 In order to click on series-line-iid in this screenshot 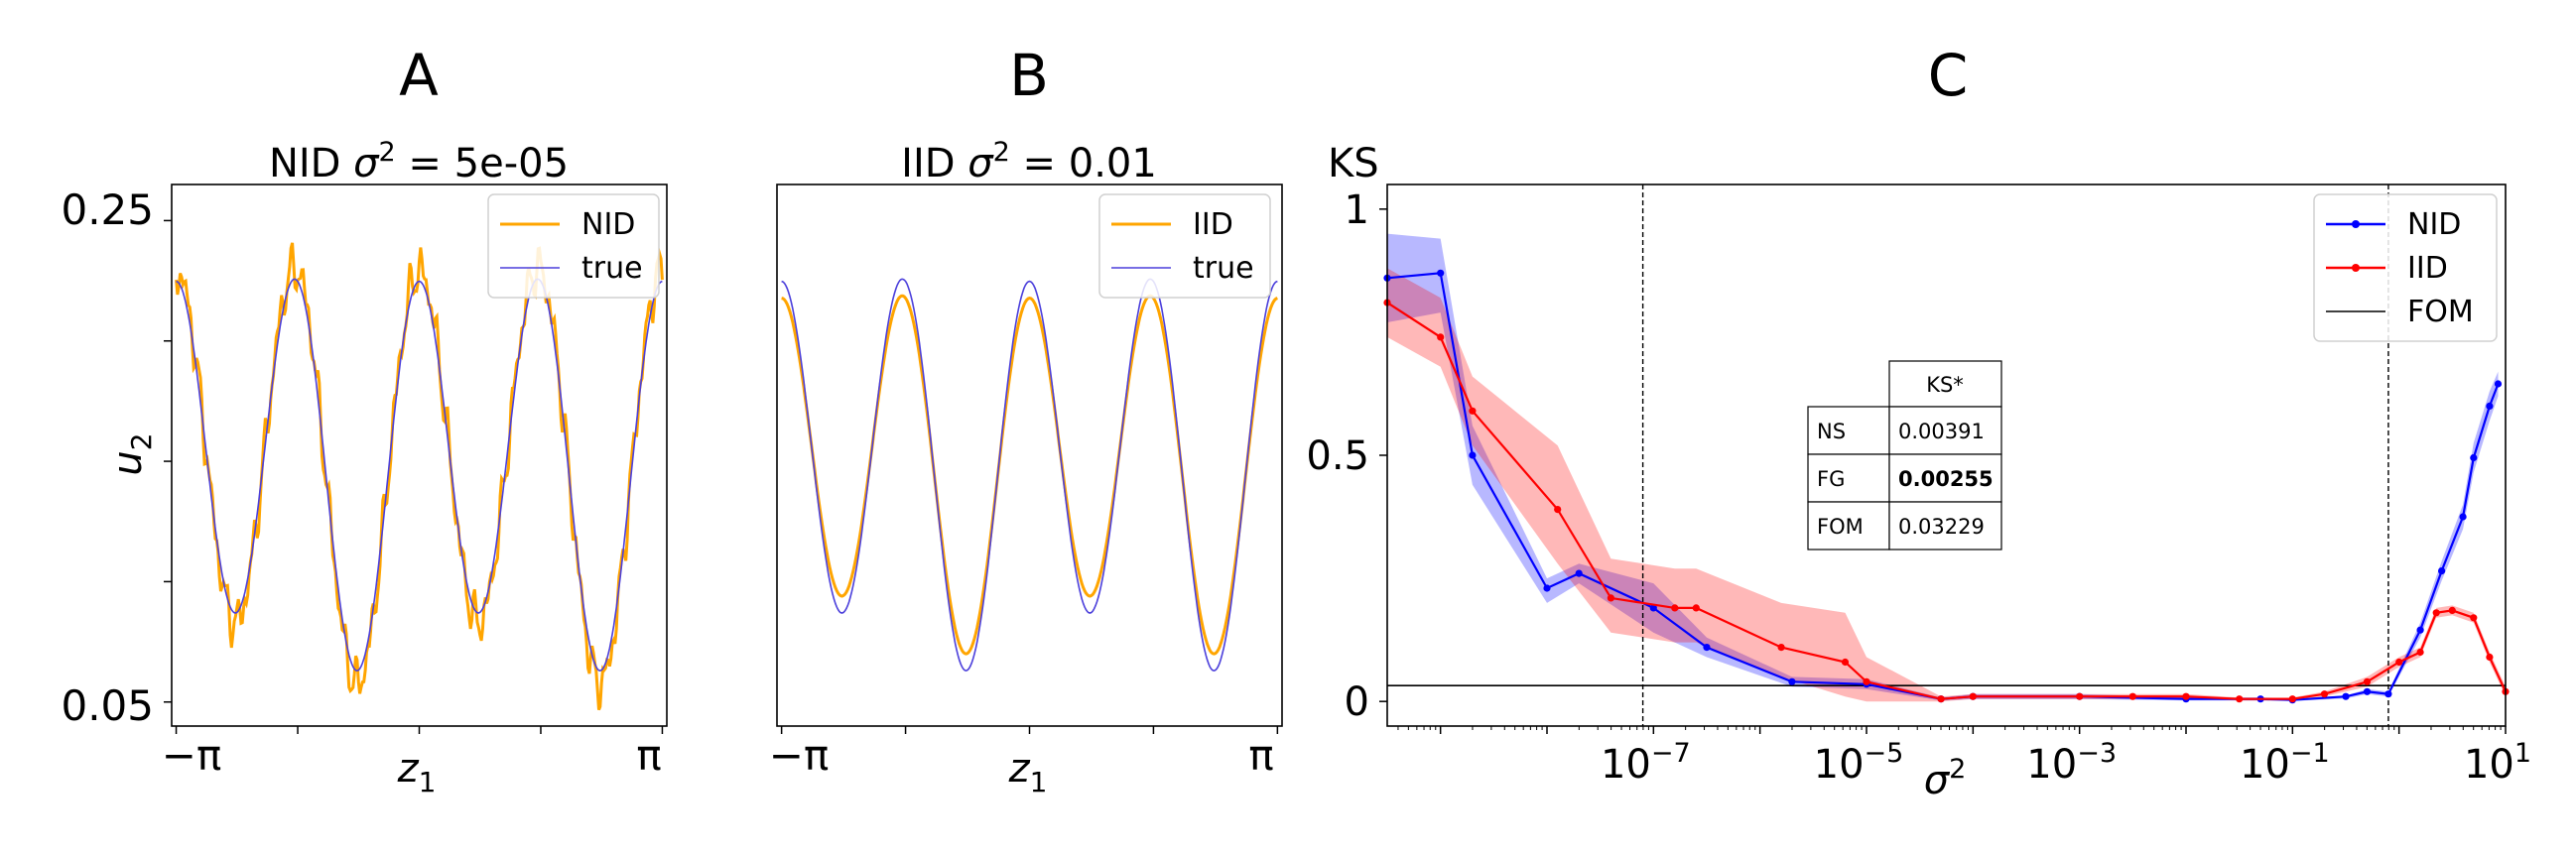, I will do `click(1030, 475)`.